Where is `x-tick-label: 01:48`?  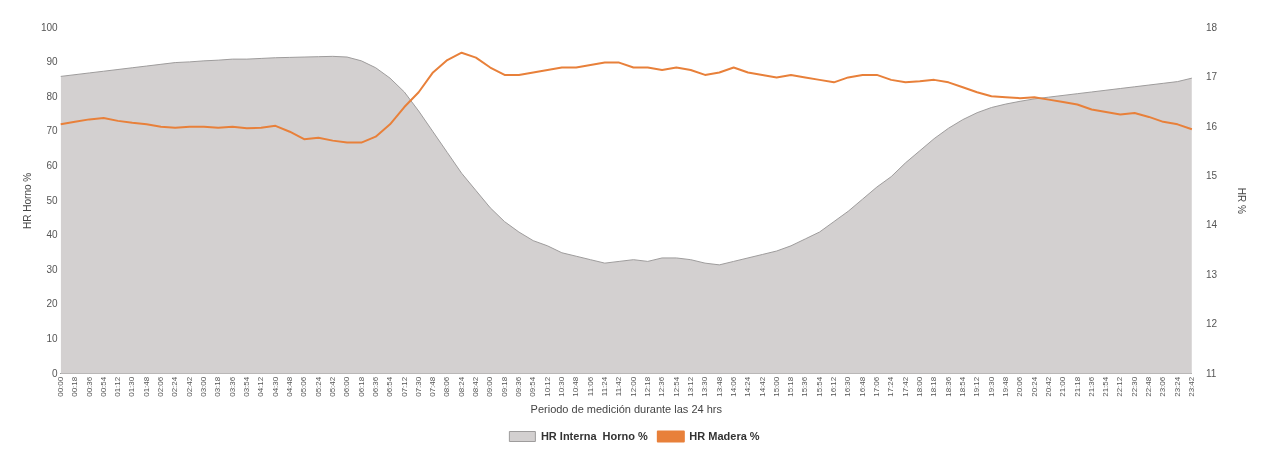 x-tick-label: 01:48 is located at coordinates (146, 386).